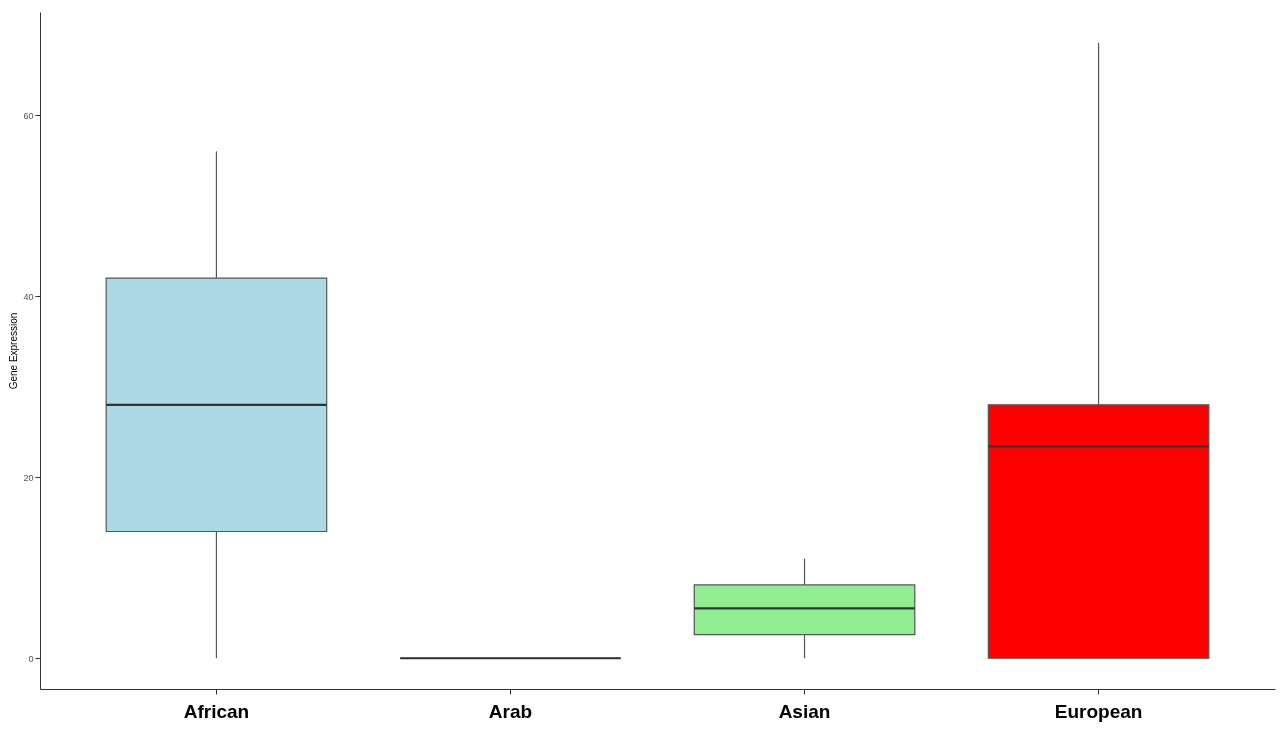  What do you see at coordinates (28, 115) in the screenshot?
I see `y-tick-label: 60` at bounding box center [28, 115].